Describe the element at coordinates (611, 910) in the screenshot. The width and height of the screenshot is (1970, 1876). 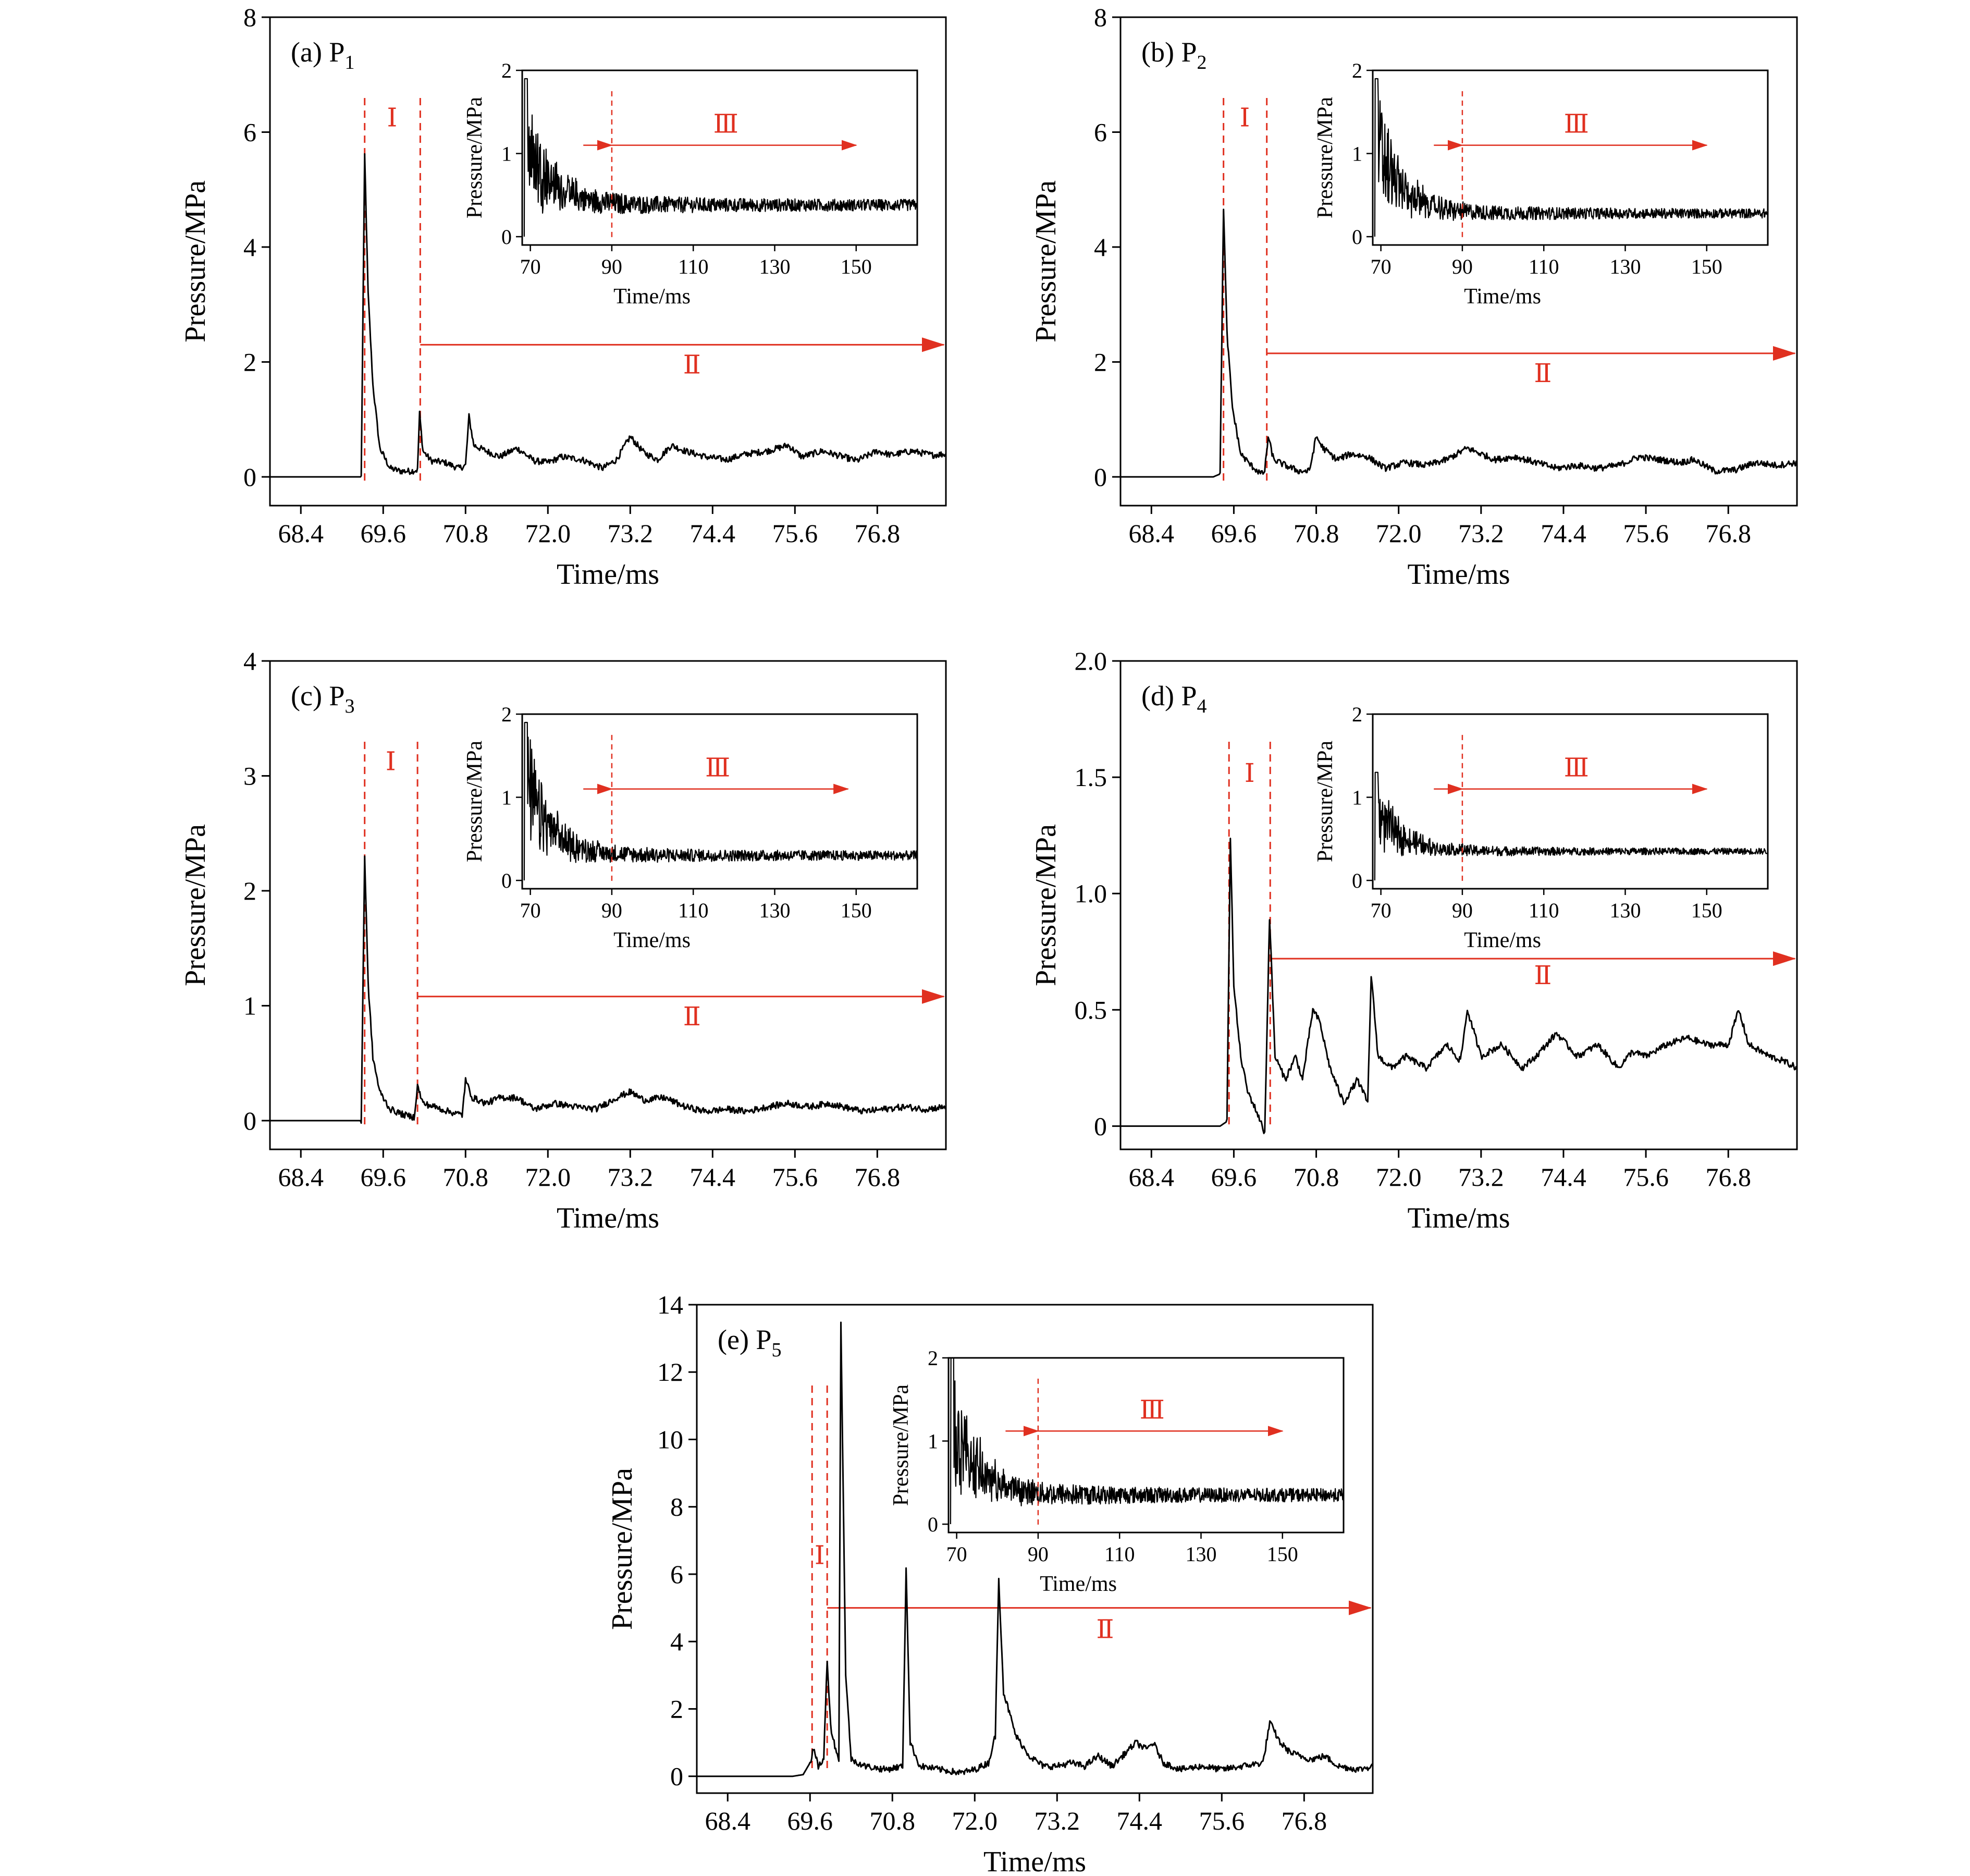
I see `inset-x-tick-label: 90` at that location.